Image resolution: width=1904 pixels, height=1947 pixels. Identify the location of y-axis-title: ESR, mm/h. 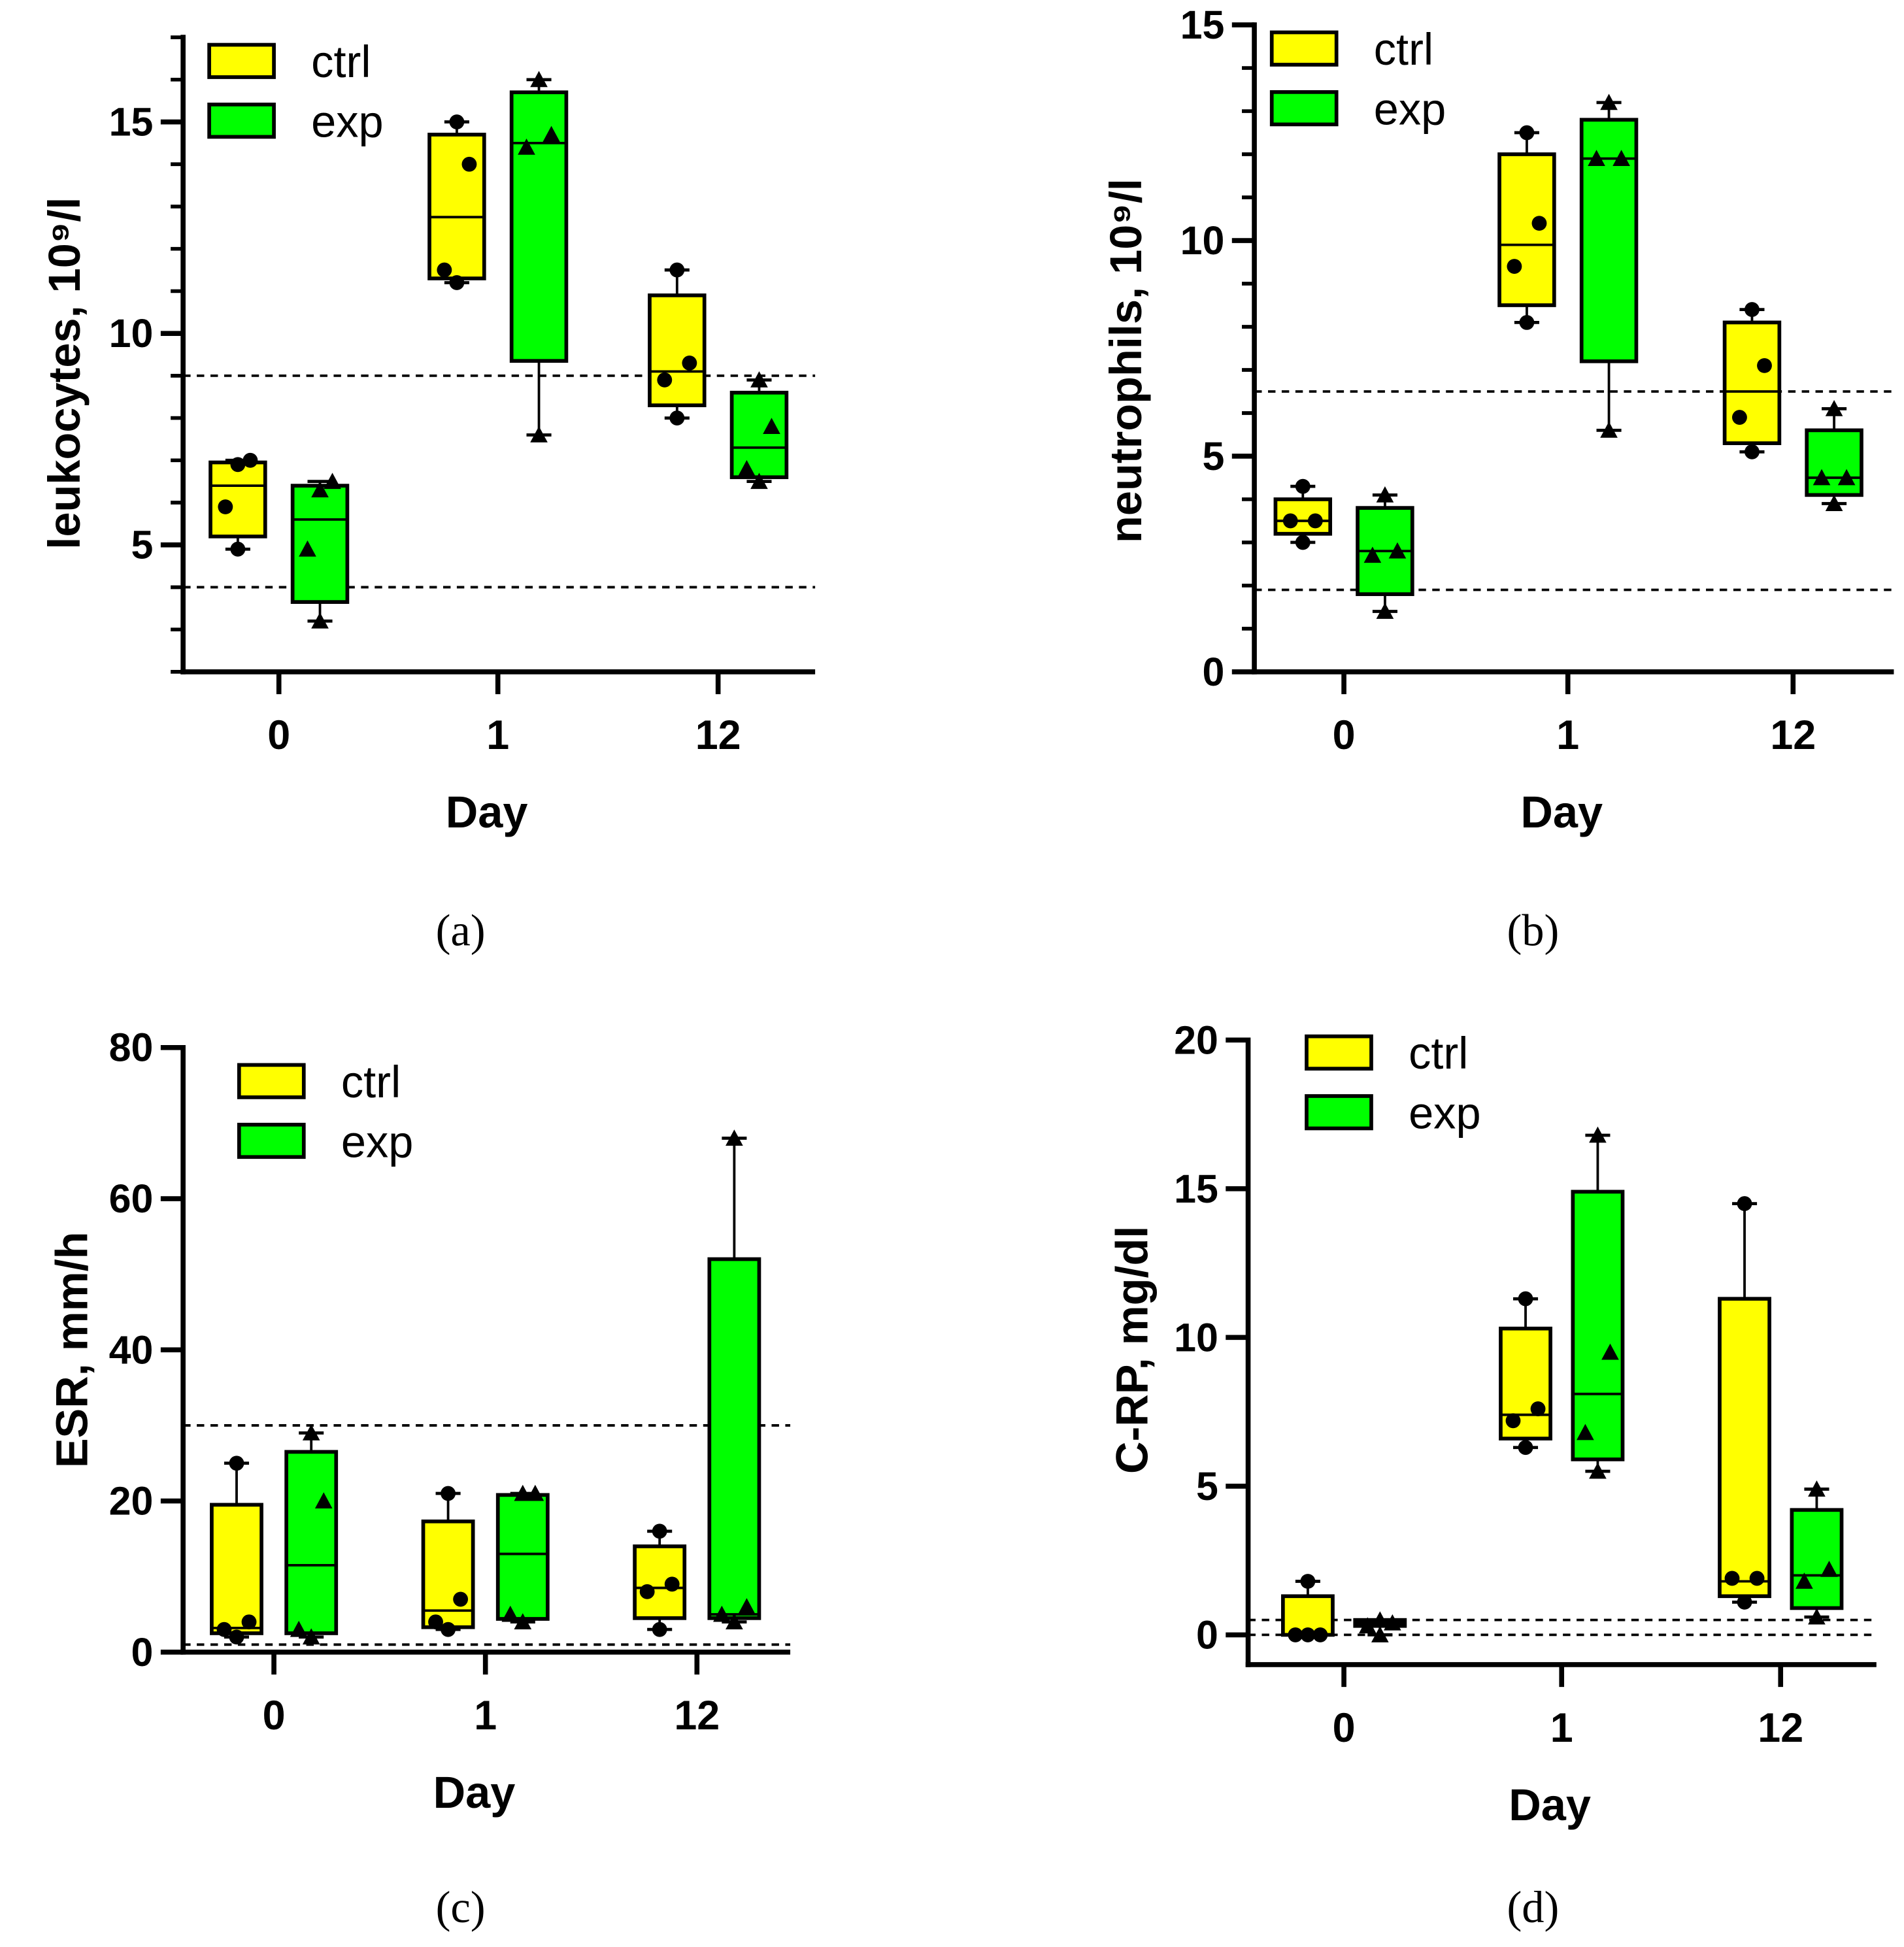
(72, 1350).